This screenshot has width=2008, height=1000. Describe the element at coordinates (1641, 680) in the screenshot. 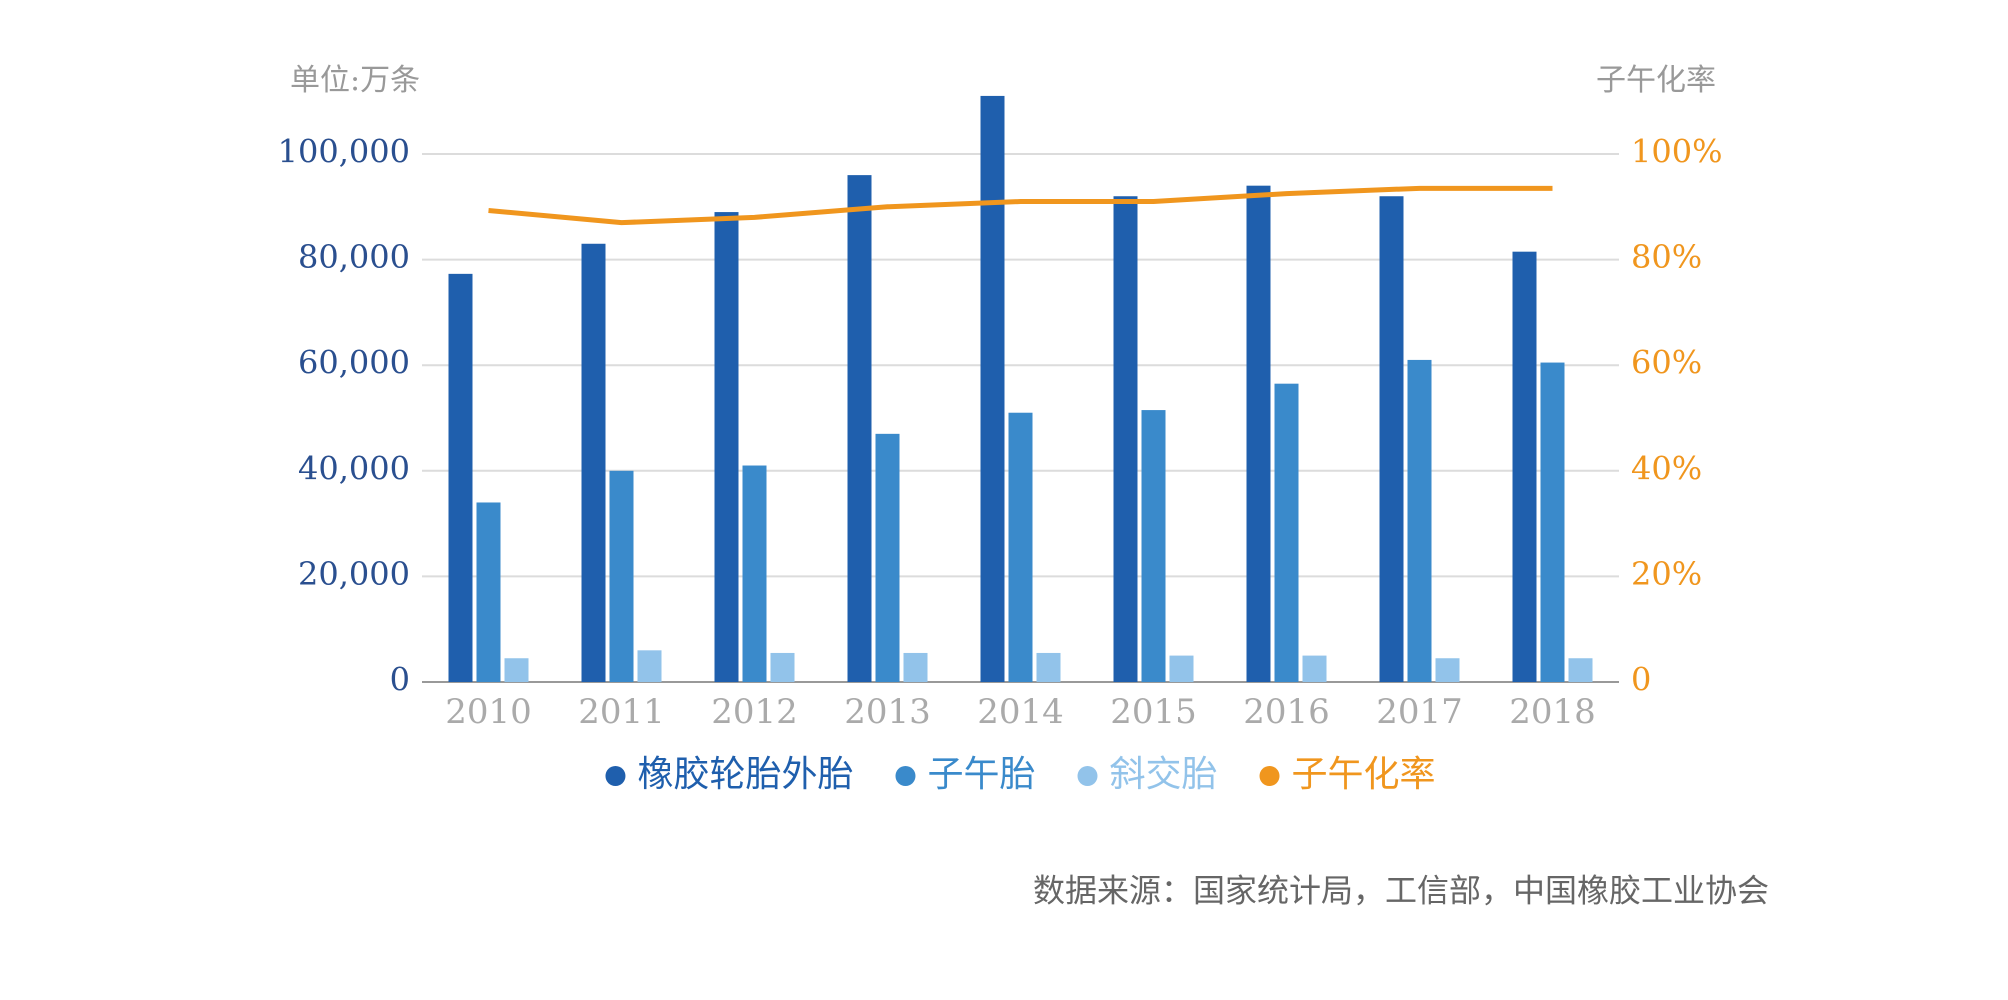

I see `y2-tick-label: 0` at that location.